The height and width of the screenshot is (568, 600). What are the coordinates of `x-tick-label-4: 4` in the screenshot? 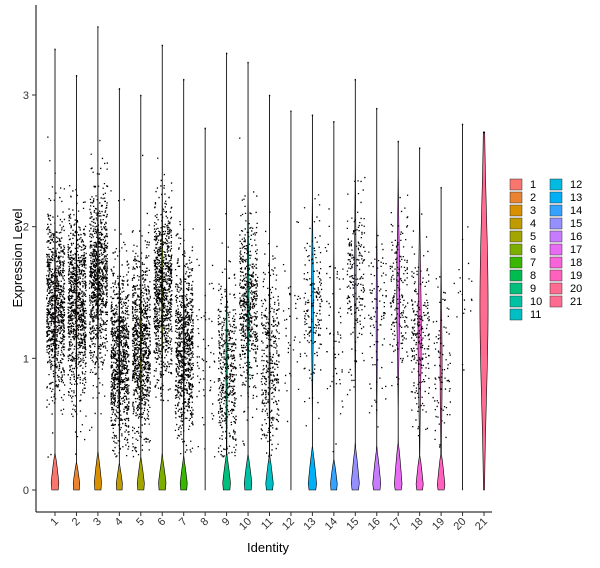 It's located at (119, 522).